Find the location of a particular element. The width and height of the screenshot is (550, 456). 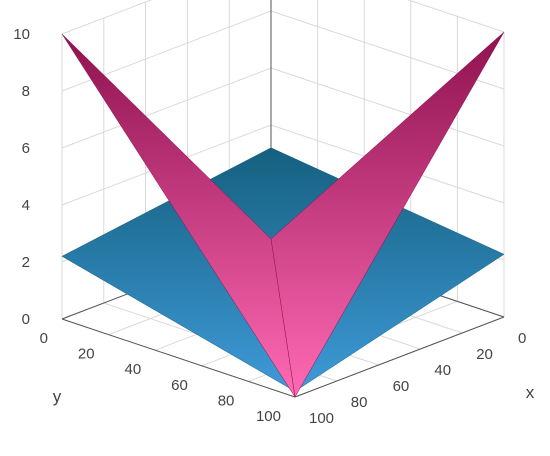

x-axis-title: x is located at coordinates (530, 392).